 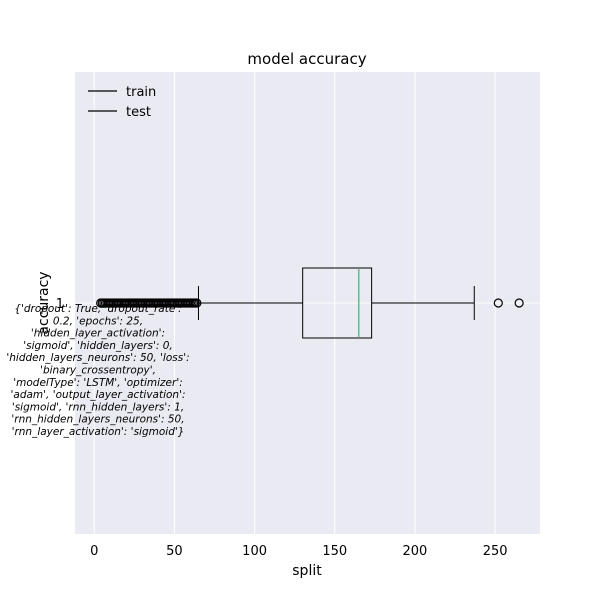 I want to click on legend-label: test, so click(x=138, y=112).